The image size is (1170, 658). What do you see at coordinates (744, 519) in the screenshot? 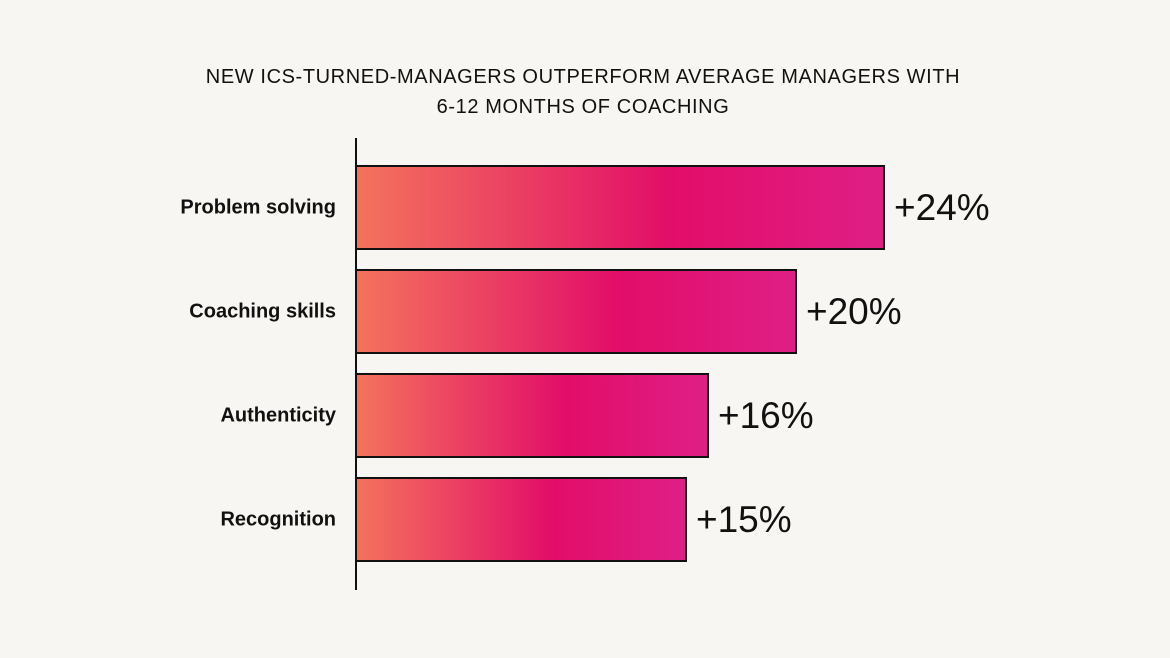
I see `data-label: +15%` at bounding box center [744, 519].